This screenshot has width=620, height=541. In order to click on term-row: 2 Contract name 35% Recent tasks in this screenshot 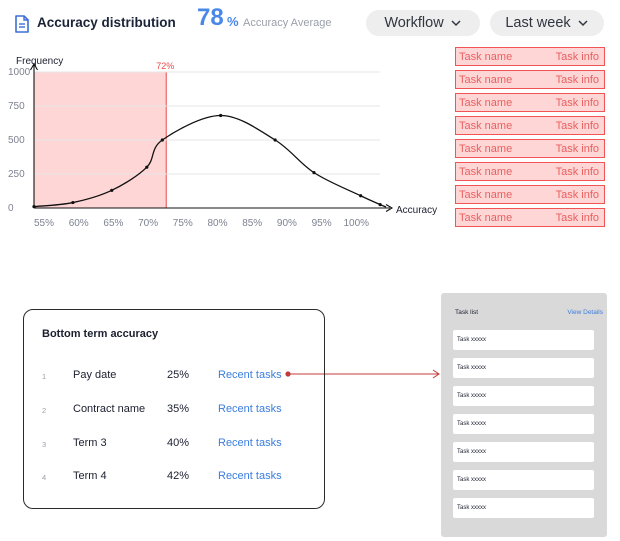, I will do `click(174, 411)`.